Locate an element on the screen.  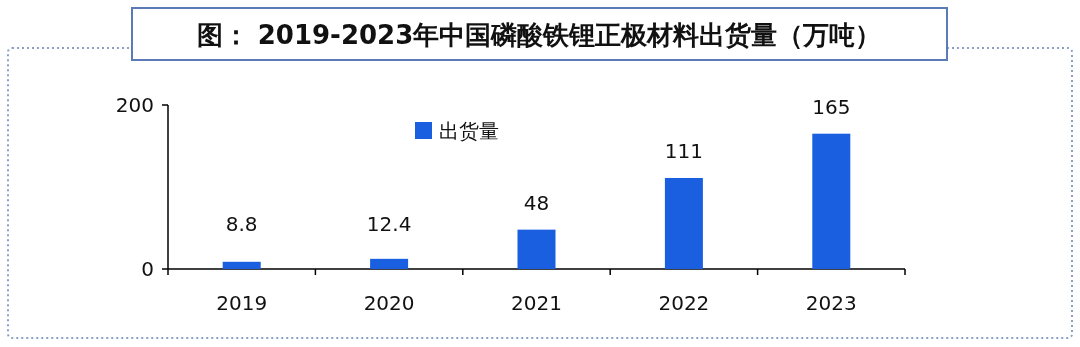
data-label: 8.8 is located at coordinates (241, 224).